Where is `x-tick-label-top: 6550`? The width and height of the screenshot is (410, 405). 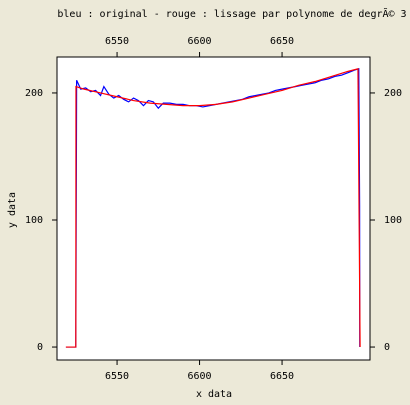 x-tick-label-top: 6550 is located at coordinates (117, 41).